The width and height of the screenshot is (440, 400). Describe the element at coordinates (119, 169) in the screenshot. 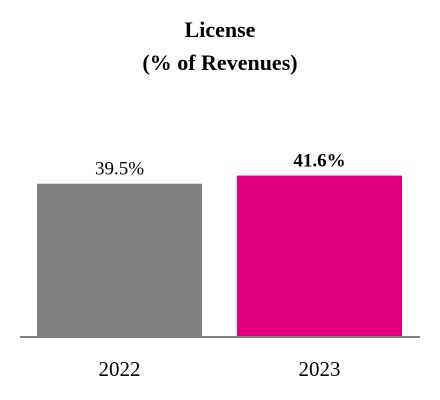

I see `data-label-2022: 39.5%` at that location.